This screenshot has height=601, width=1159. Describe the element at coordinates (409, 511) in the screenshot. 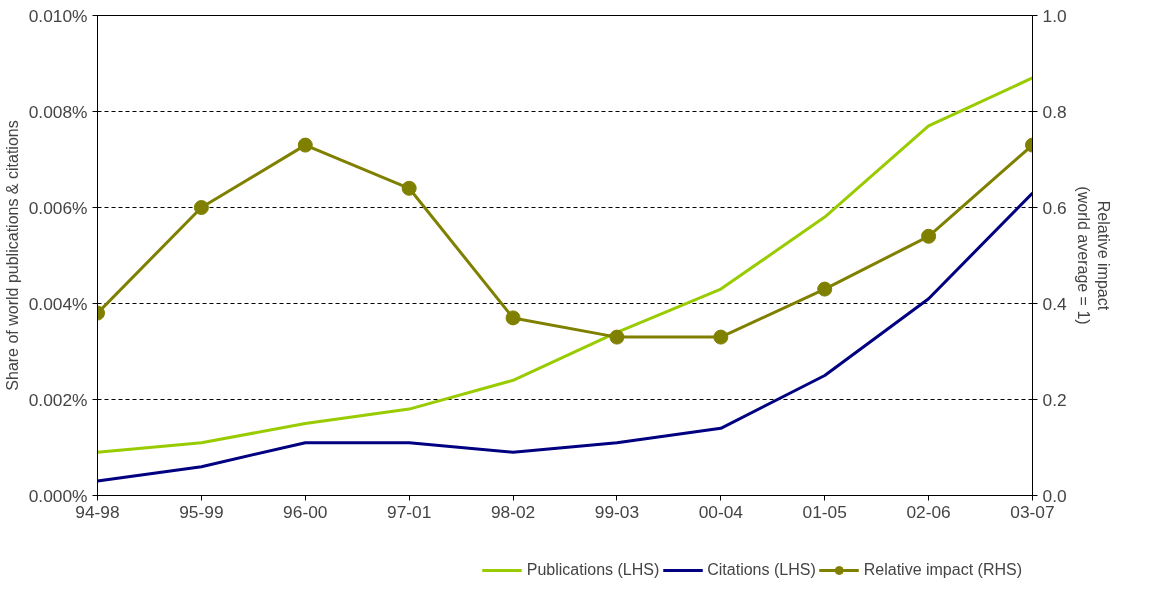

I see `x-tick-label: 97-01` at that location.